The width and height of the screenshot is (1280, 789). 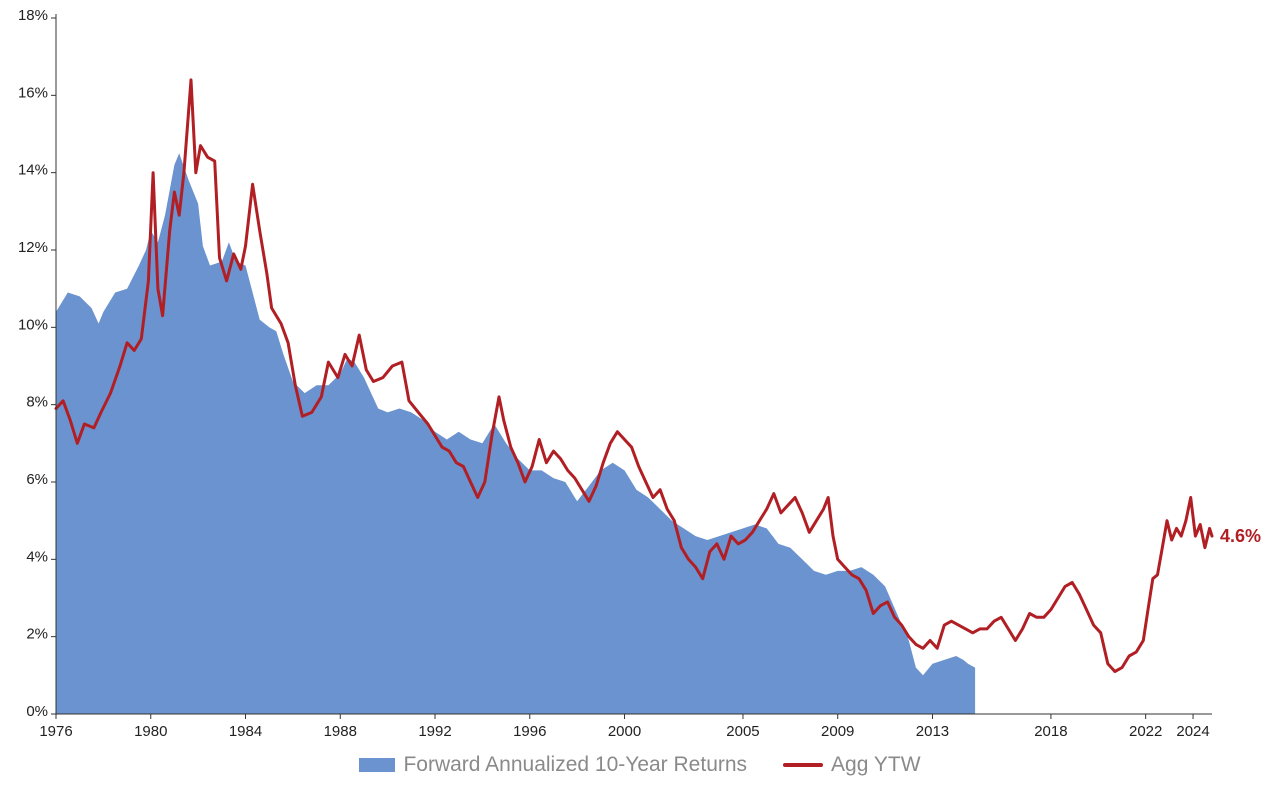 I want to click on legend-swatch-agg-ytw, so click(x=803, y=765).